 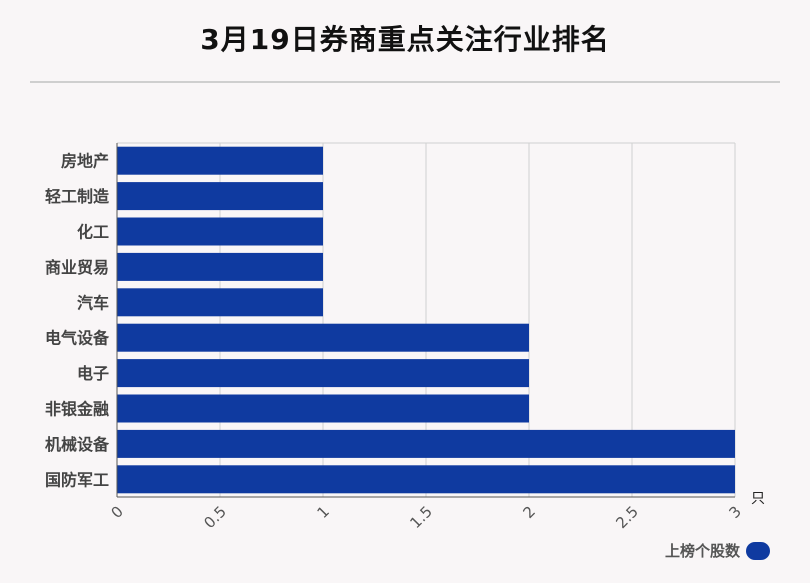 I want to click on category-label: 商业贸易, so click(x=77, y=267).